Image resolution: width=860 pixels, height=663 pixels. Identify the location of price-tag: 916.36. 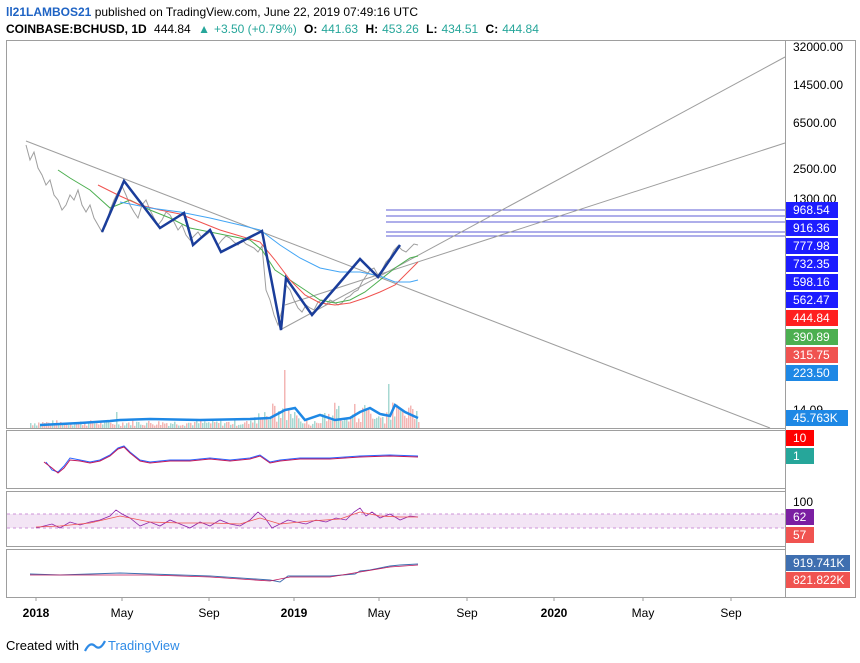
(812, 228).